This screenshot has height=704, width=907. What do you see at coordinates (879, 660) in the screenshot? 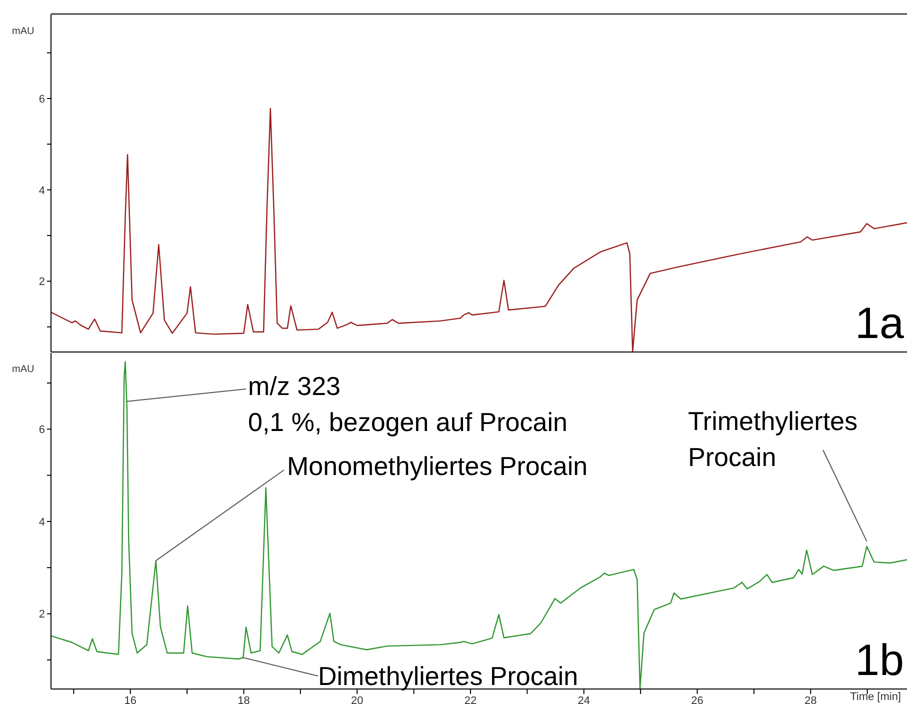
I see `annotation: 1b` at bounding box center [879, 660].